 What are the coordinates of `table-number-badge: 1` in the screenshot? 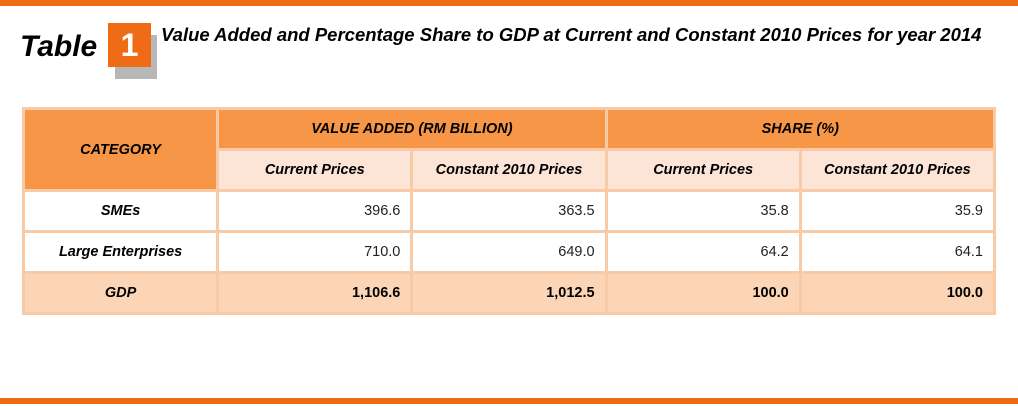 It's located at (129, 45).